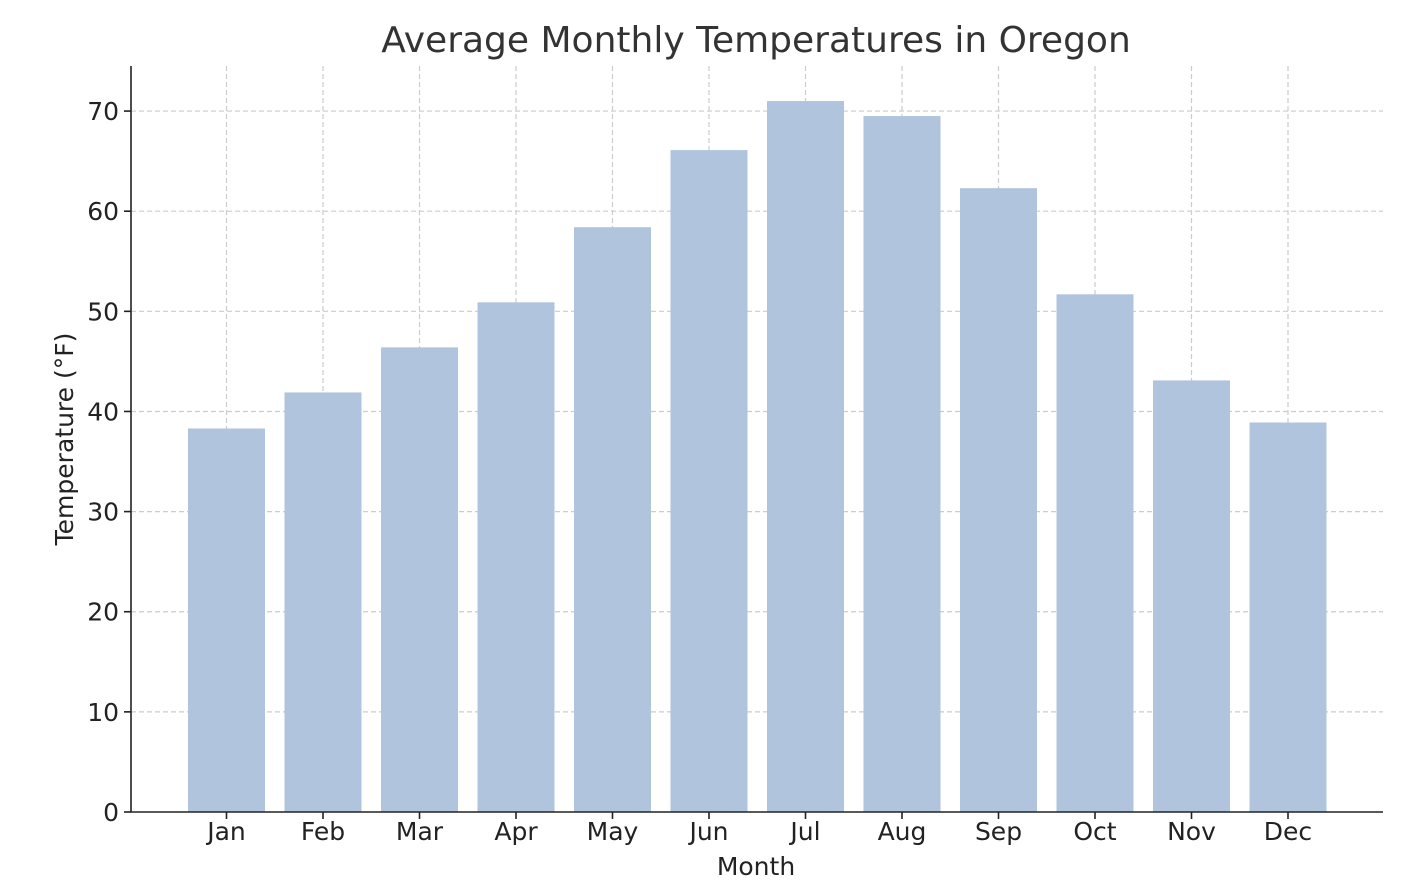  I want to click on y-ticks: 0 10 20 30 40 50 60 70, so click(109, 462).